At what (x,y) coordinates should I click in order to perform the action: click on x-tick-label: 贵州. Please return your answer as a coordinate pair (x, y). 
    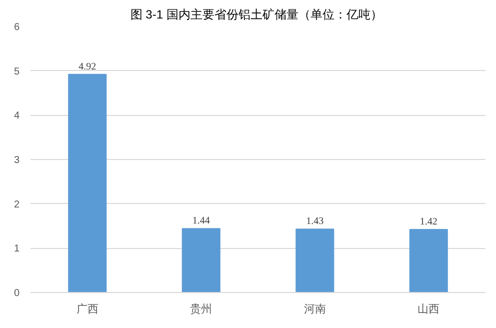
    Looking at the image, I should click on (201, 309).